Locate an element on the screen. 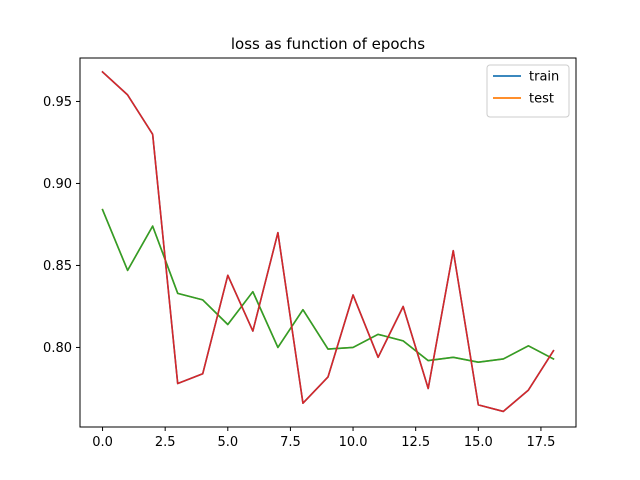 Image resolution: width=640 pixels, height=480 pixels. x-axis: 0.0 2.5 5.0 7.5 10.0 12.5 15.0 17.5 is located at coordinates (323, 438).